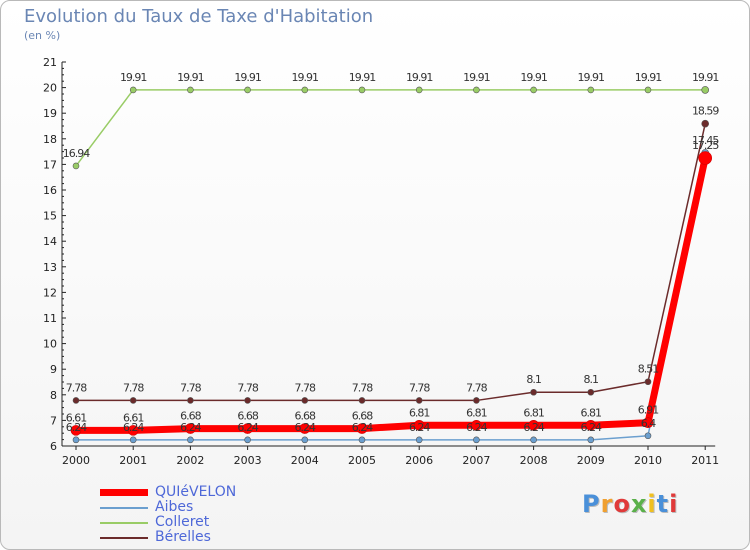  I want to click on data-label: 17.45, so click(705, 140).